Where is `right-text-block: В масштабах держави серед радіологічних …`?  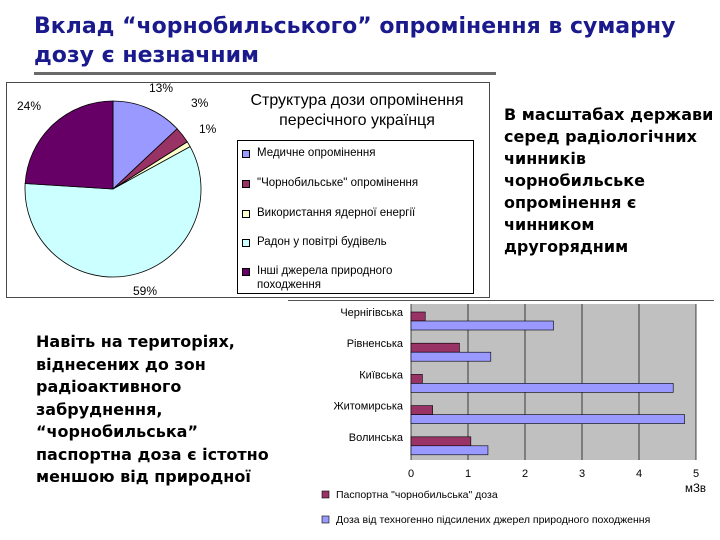 right-text-block: В масштабах держави серед радіологічних … is located at coordinates (609, 180).